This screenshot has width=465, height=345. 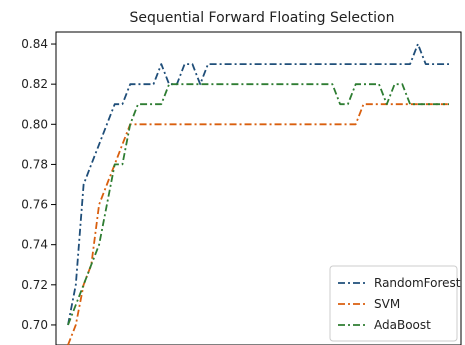 I want to click on legend-label-svm: SVM, so click(x=387, y=304).